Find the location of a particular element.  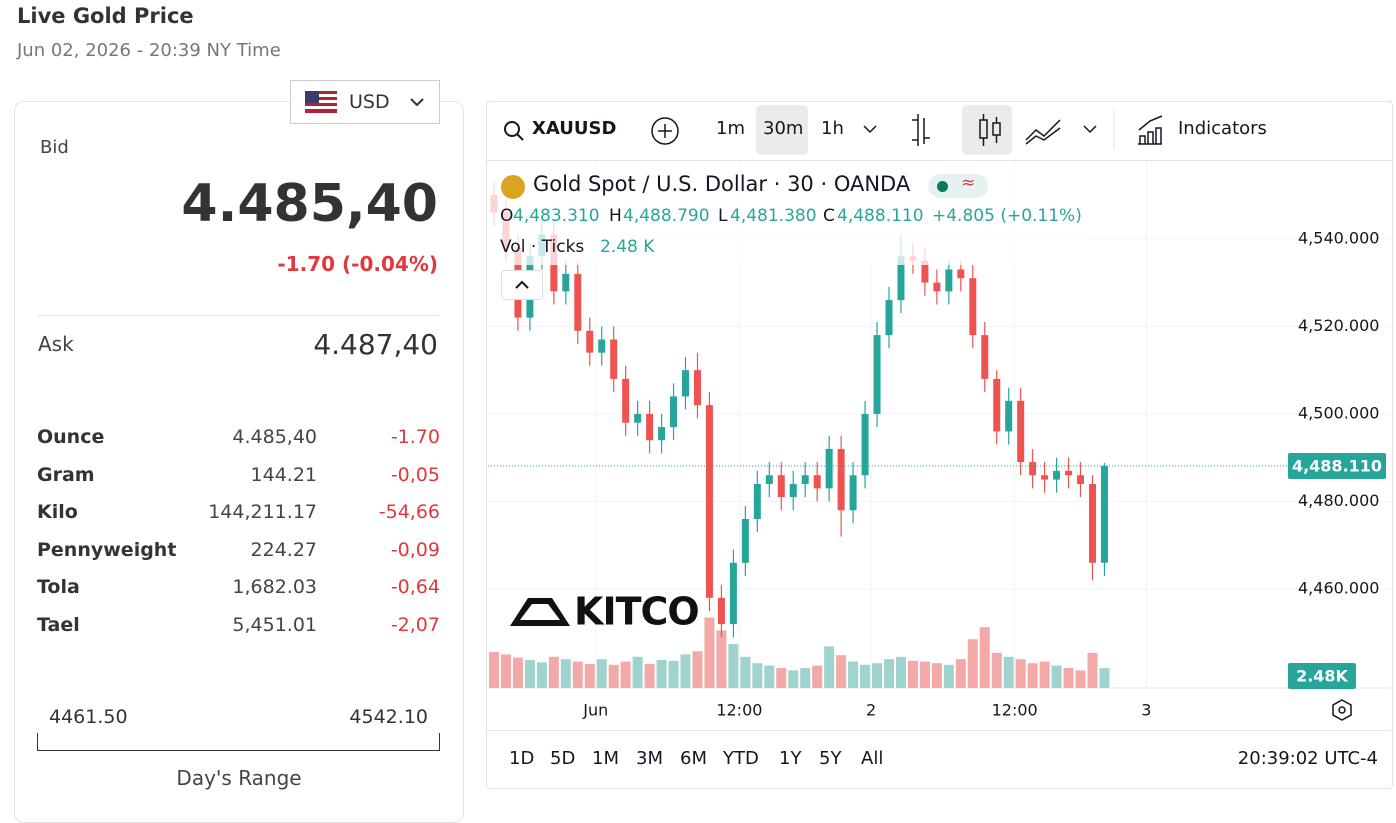

add-icon is located at coordinates (665, 131).